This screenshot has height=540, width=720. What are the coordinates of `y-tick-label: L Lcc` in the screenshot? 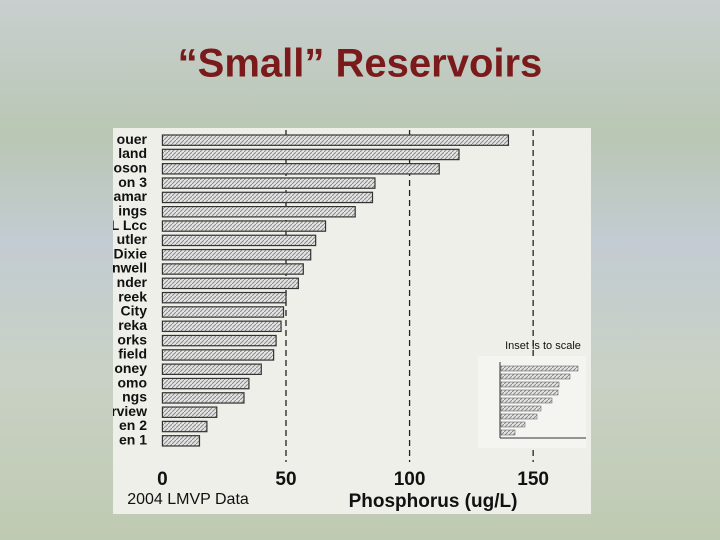 It's located at (129, 225).